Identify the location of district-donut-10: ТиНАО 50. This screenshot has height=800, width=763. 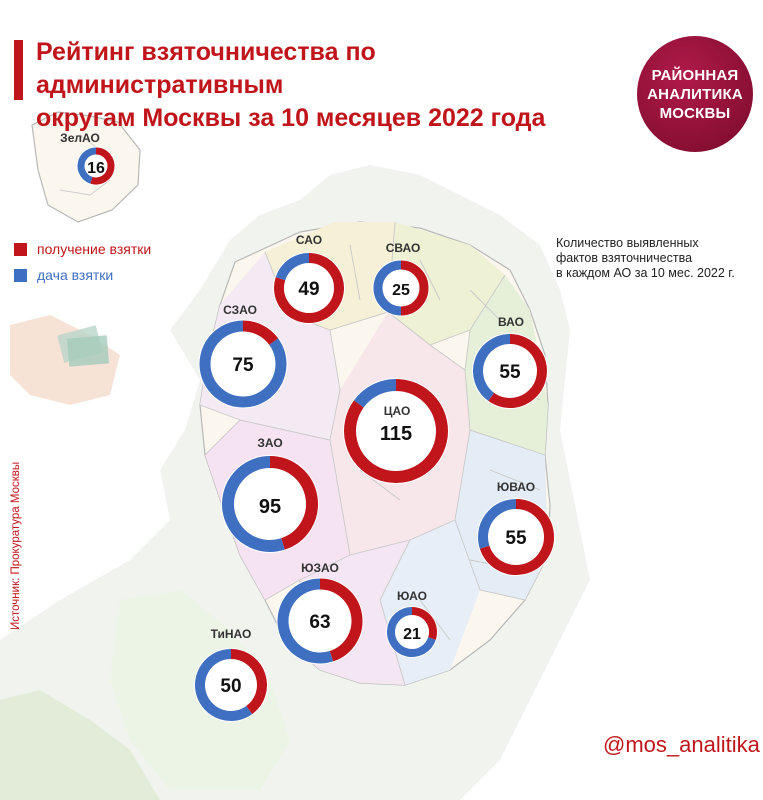
(231, 674).